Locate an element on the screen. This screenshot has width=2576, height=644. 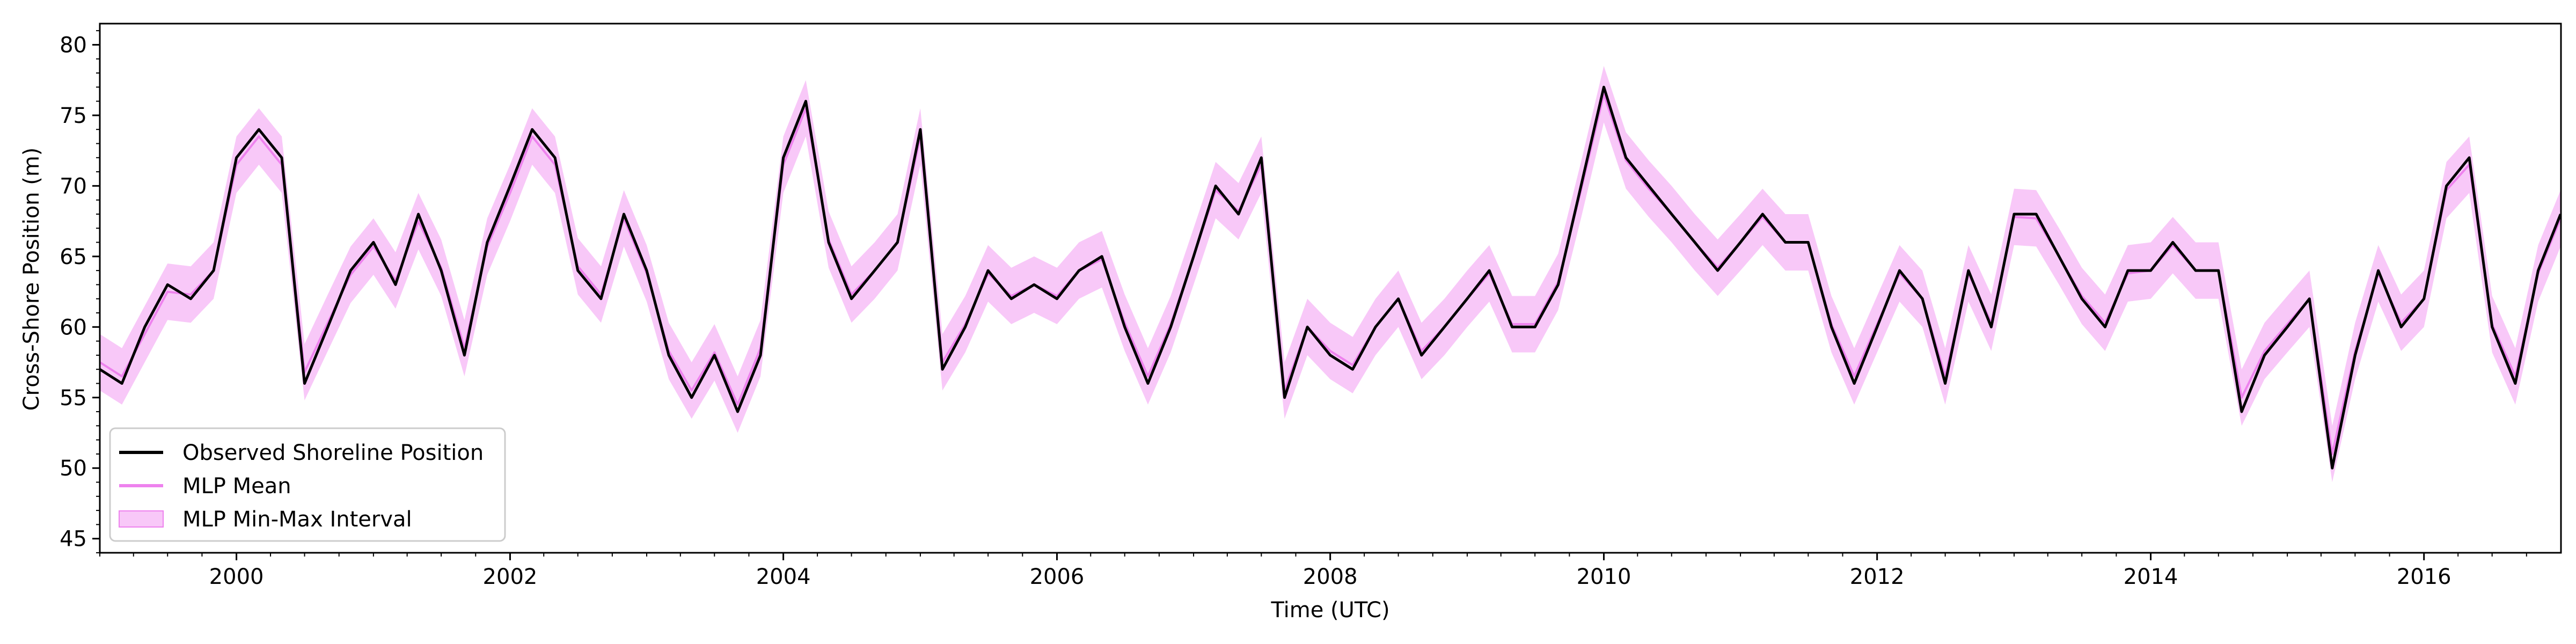
y-tick-label: 60 is located at coordinates (73, 327).